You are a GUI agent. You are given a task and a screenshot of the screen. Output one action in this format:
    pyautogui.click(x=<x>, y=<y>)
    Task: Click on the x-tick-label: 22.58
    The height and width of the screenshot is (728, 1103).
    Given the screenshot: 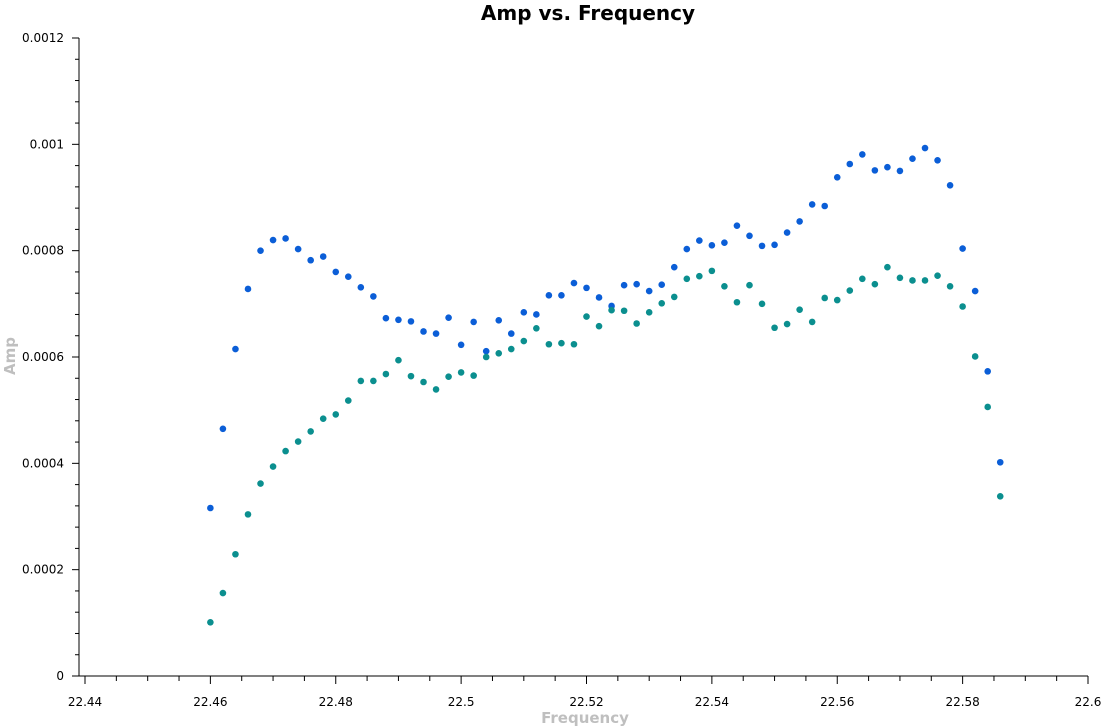 What is the action you would take?
    pyautogui.click(x=962, y=702)
    